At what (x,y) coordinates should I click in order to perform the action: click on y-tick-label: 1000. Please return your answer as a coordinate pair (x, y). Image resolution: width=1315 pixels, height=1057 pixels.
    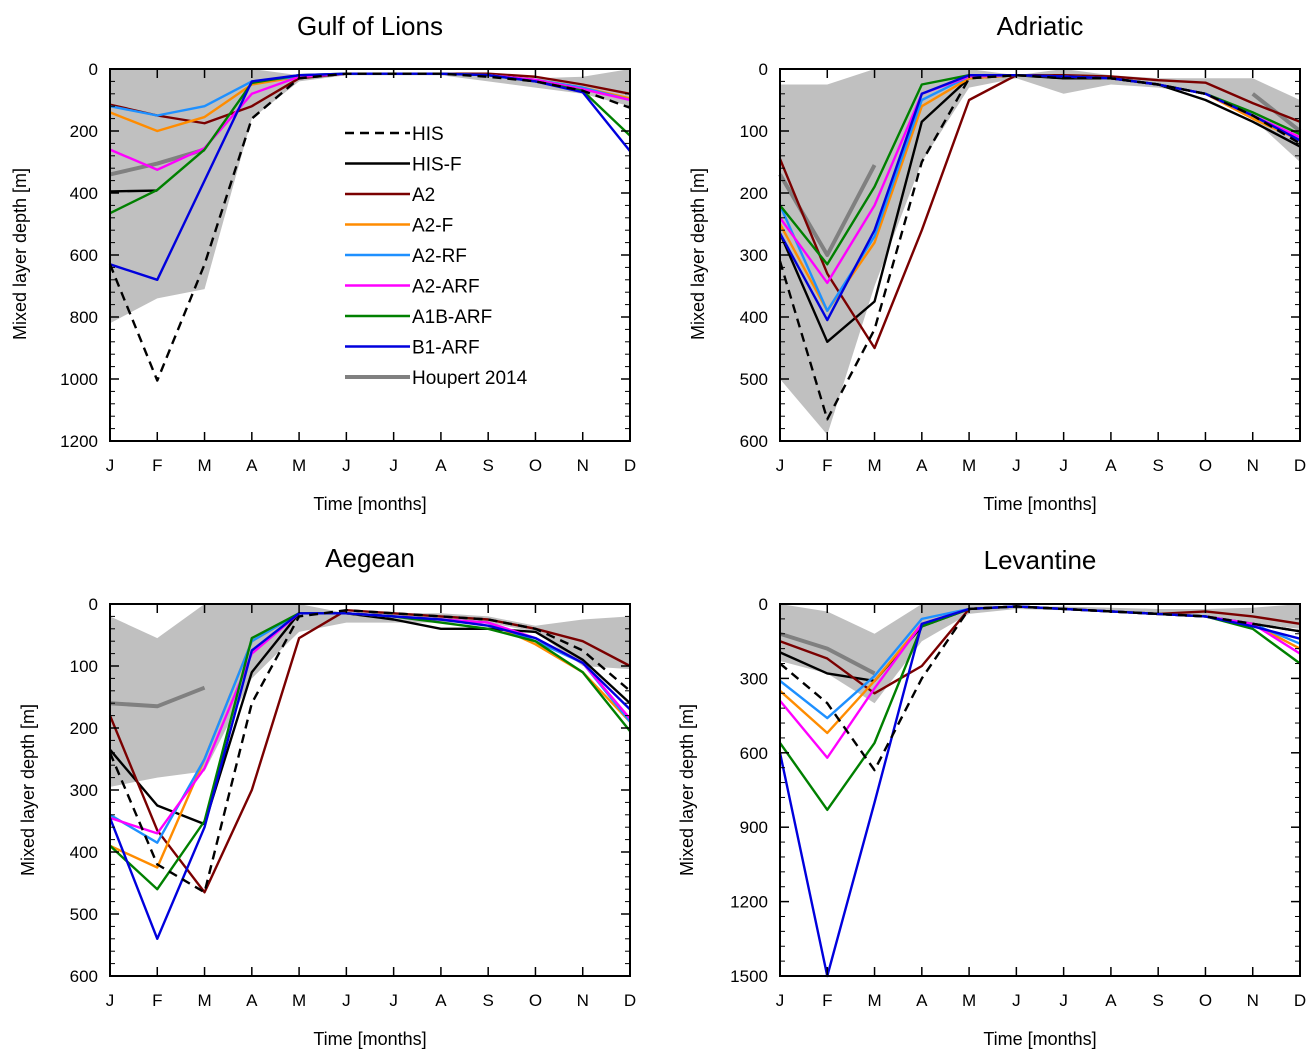
    Looking at the image, I should click on (79, 379).